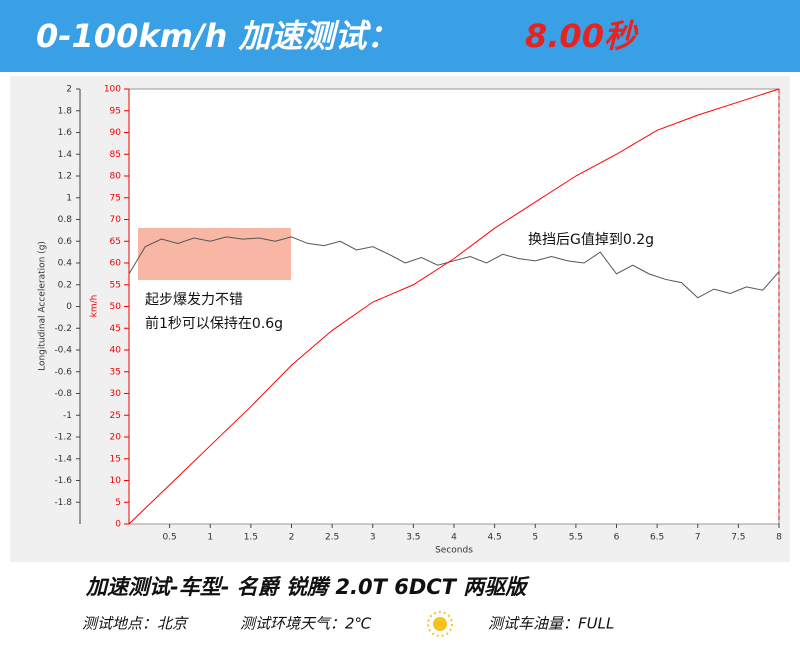 Image resolution: width=800 pixels, height=654 pixels. What do you see at coordinates (65, 177) in the screenshot?
I see `y-tick-label: 1.2` at bounding box center [65, 177].